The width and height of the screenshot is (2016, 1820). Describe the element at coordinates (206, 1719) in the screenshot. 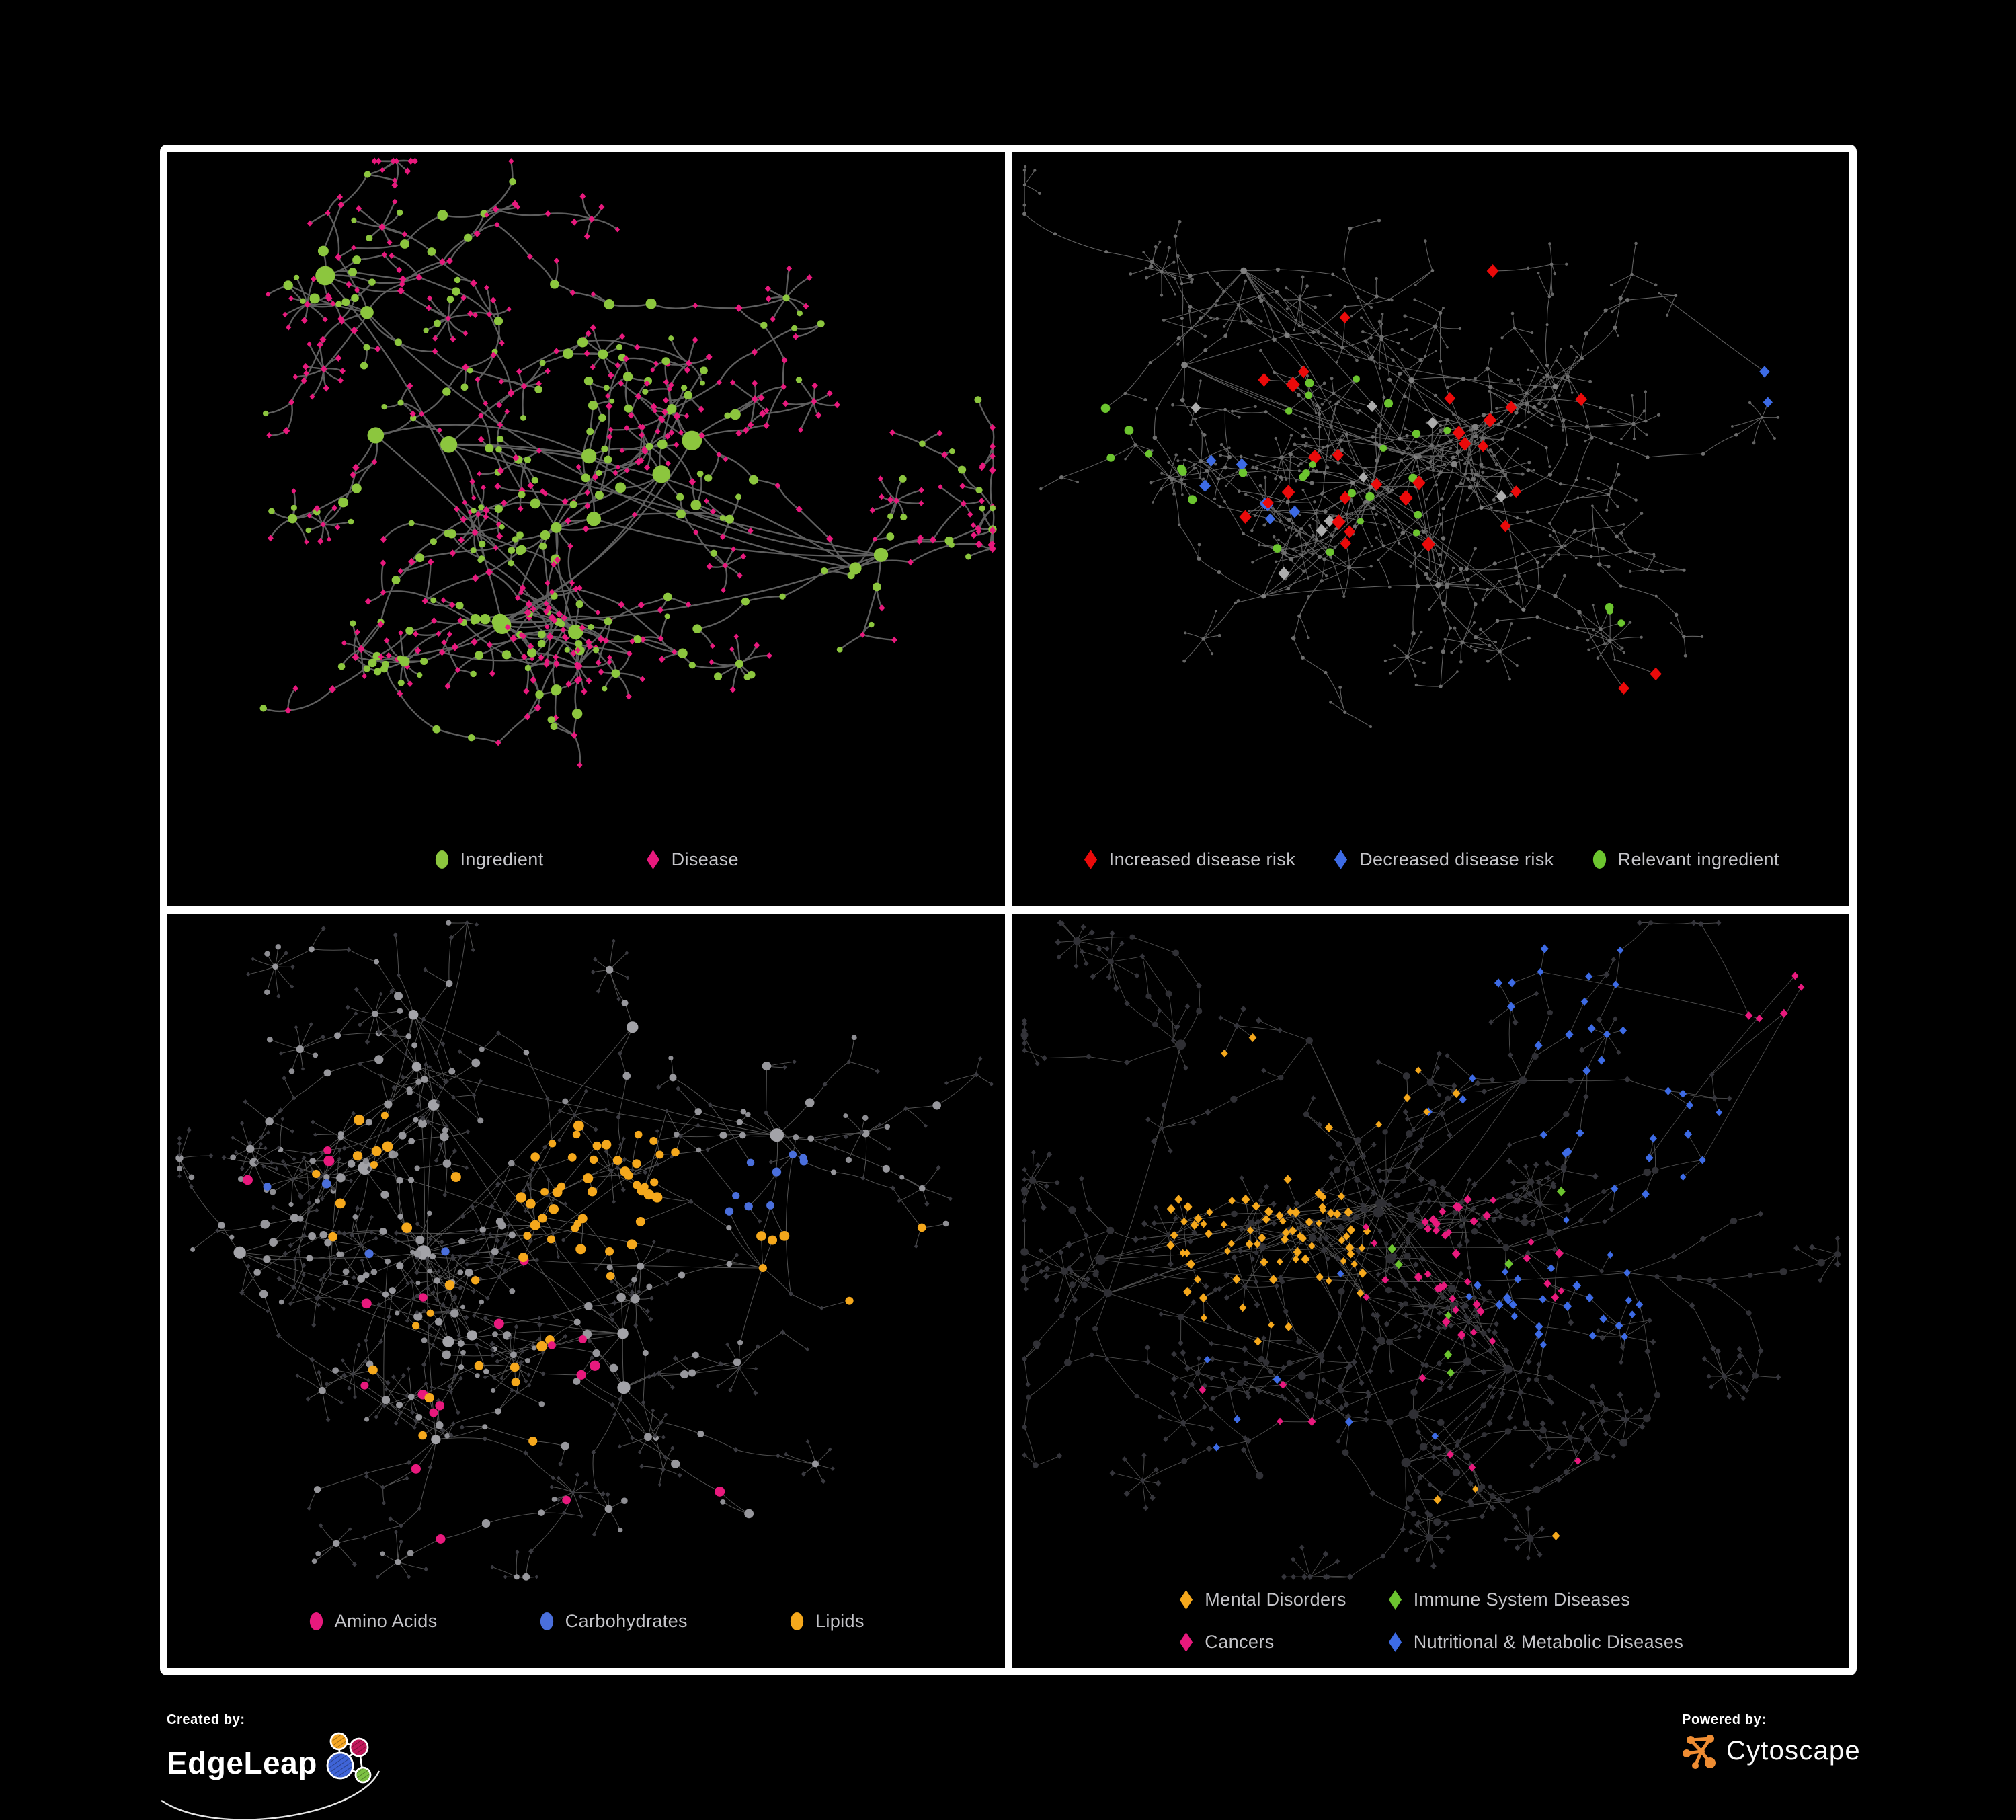

I see `created-by-label: Created by:` at that location.